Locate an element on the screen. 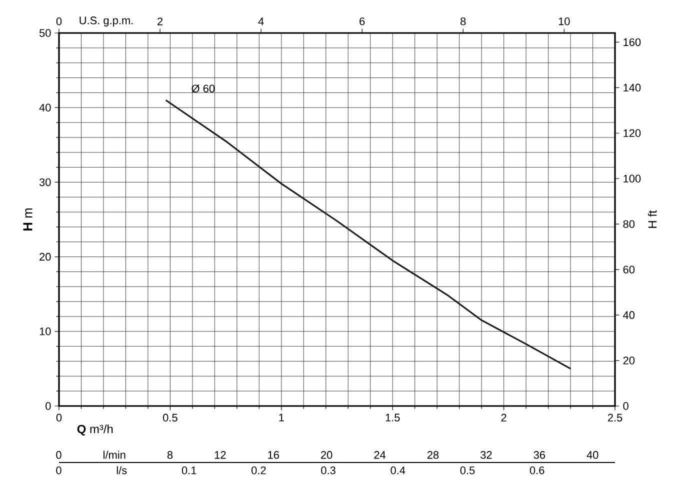 Image resolution: width=674 pixels, height=491 pixels. y-tick-label: 0 is located at coordinates (48, 406).